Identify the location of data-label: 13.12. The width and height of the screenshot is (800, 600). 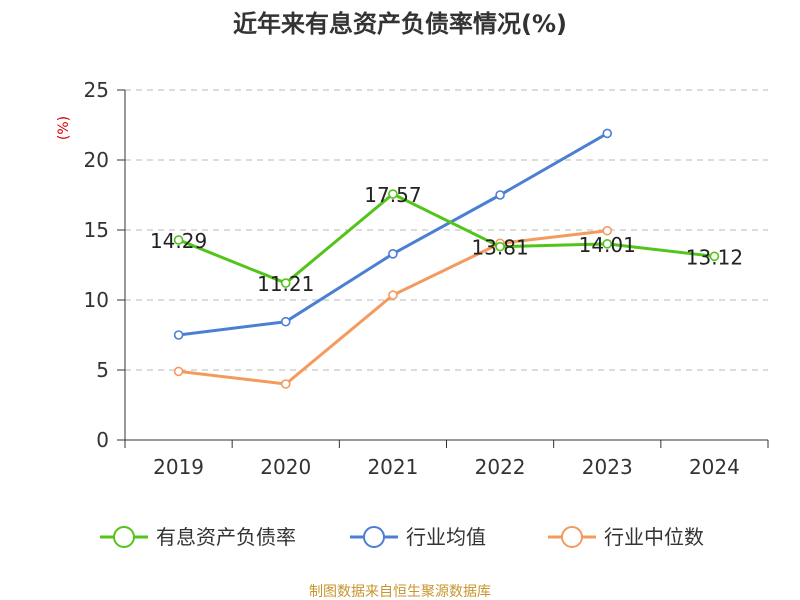
(714, 257).